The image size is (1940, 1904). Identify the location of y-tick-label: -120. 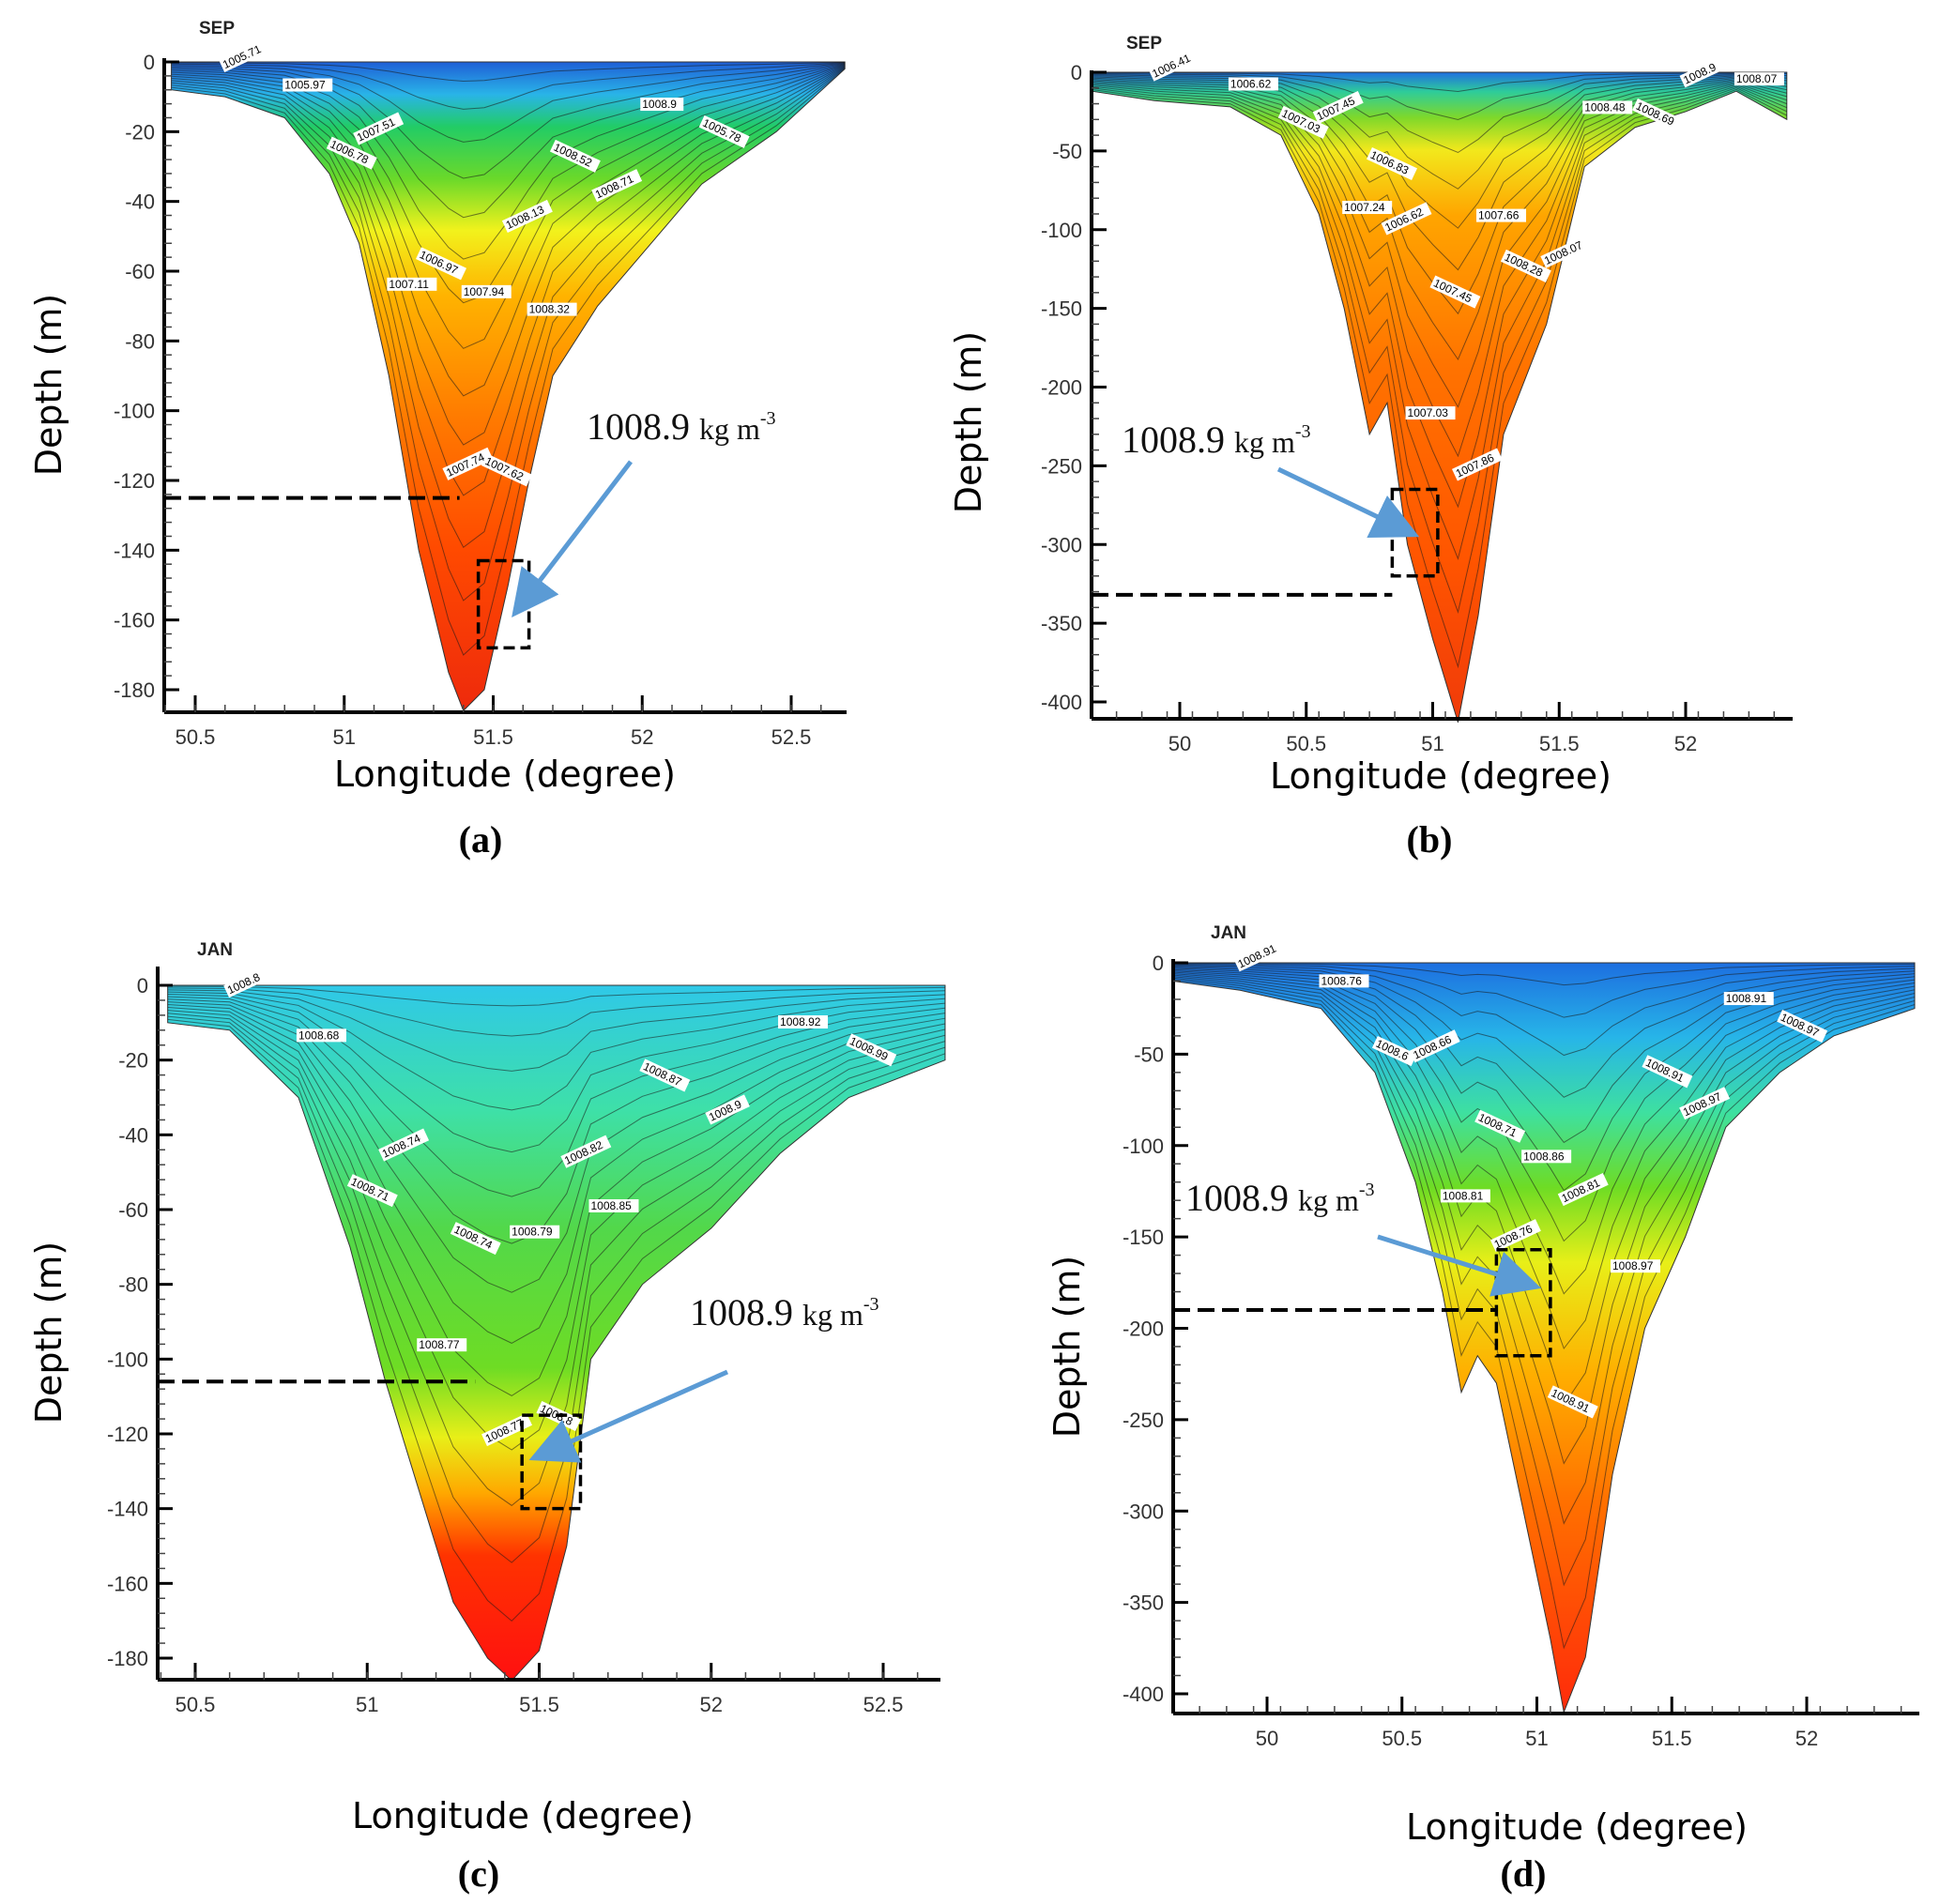
(127, 1434).